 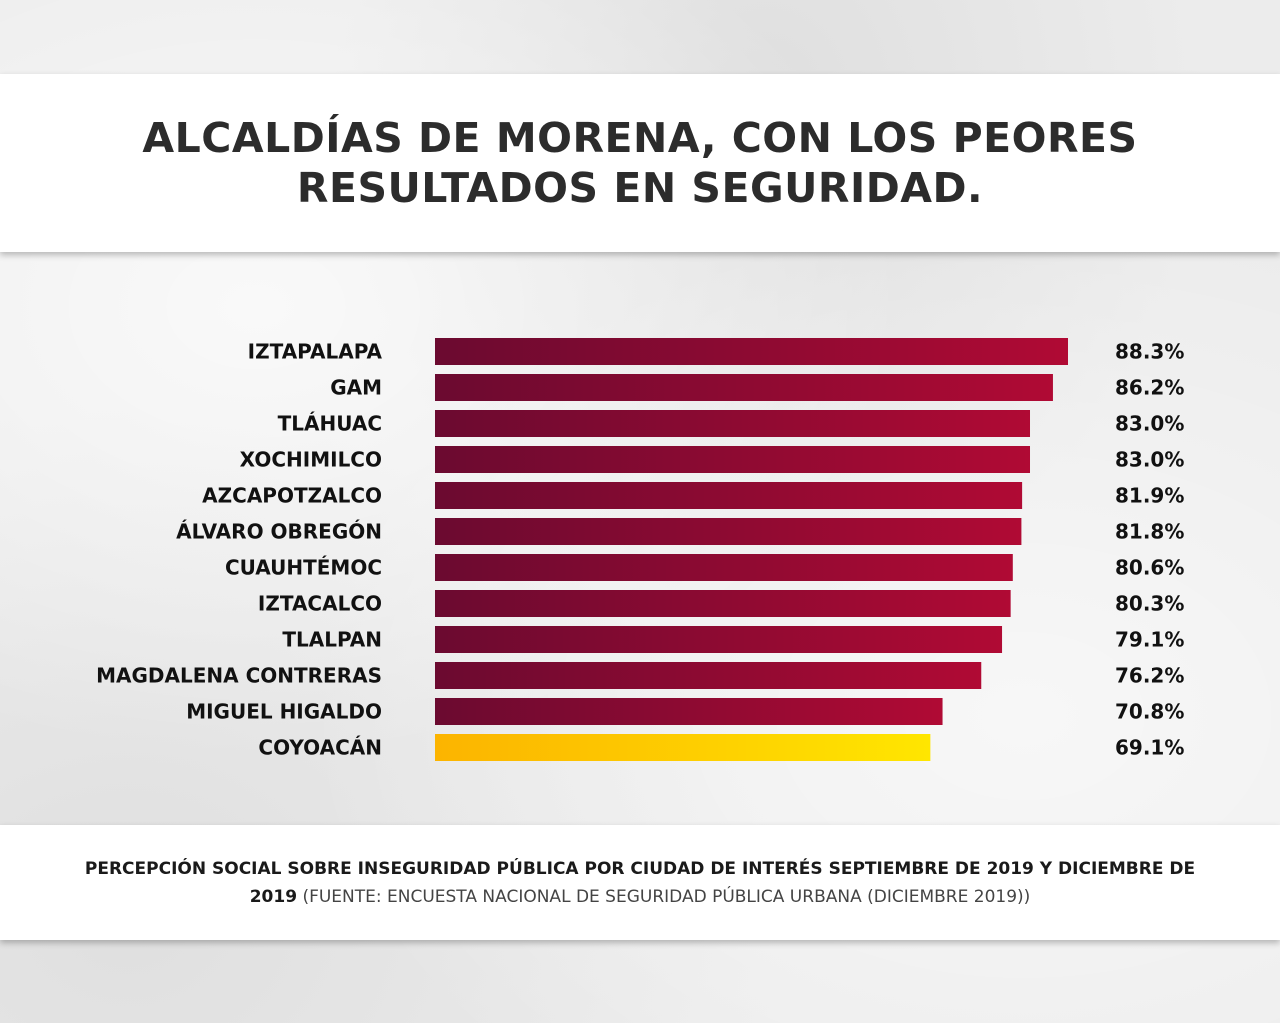 What do you see at coordinates (723, 603) in the screenshot?
I see `bar-iztacalco` at bounding box center [723, 603].